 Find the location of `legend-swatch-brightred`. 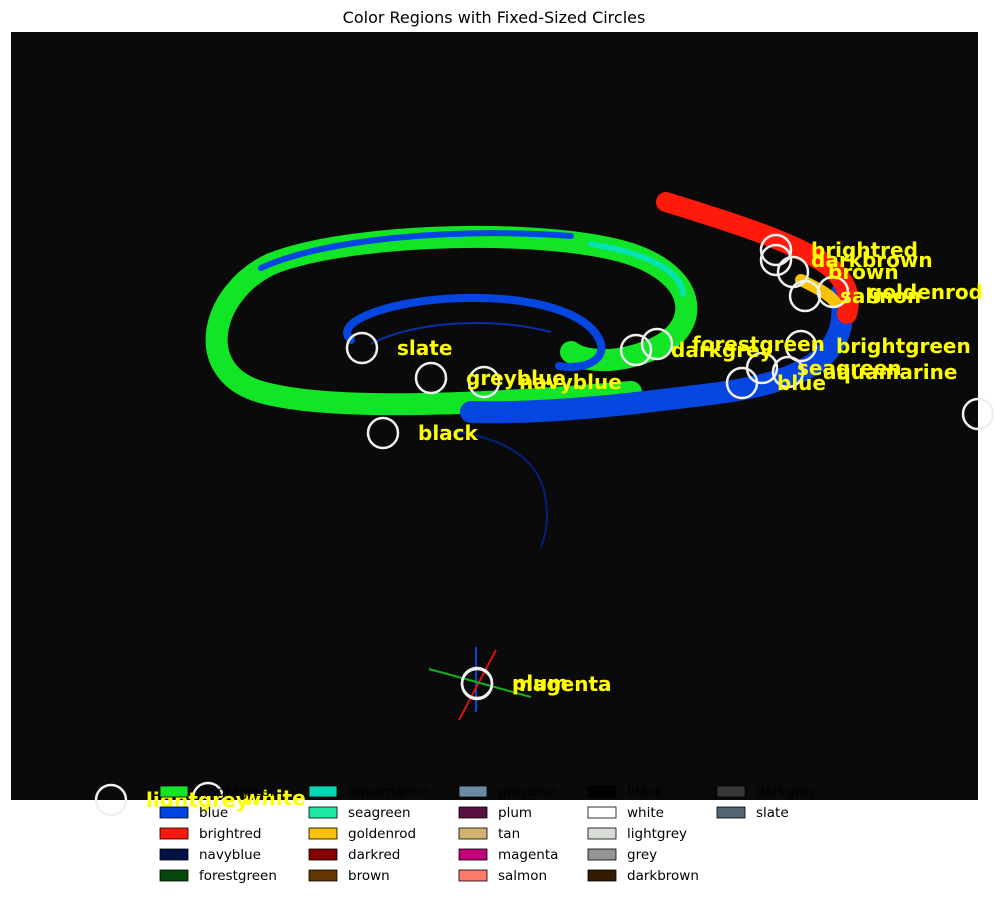

legend-swatch-brightred is located at coordinates (174, 833).